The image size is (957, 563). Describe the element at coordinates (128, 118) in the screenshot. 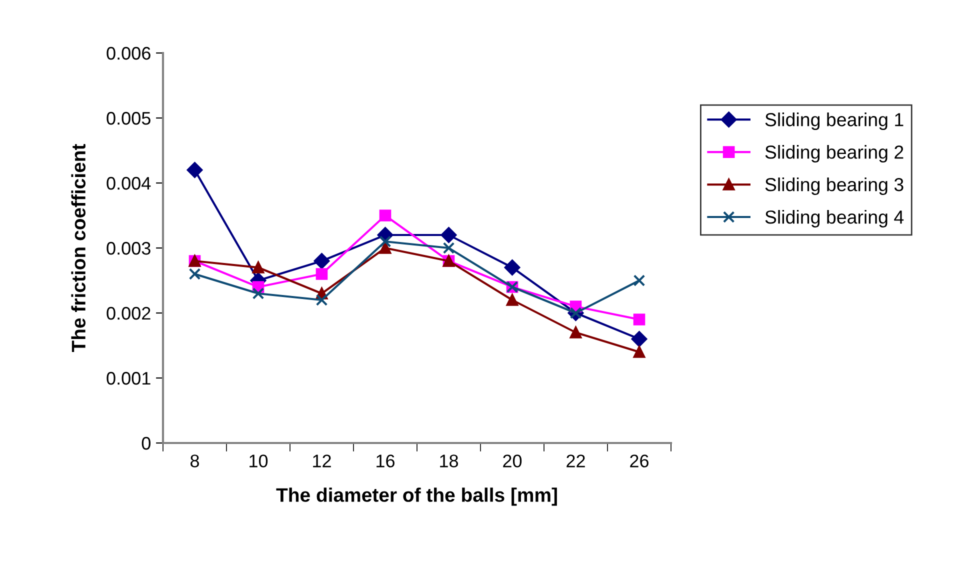

I see `y-tick-label: 0.005` at that location.